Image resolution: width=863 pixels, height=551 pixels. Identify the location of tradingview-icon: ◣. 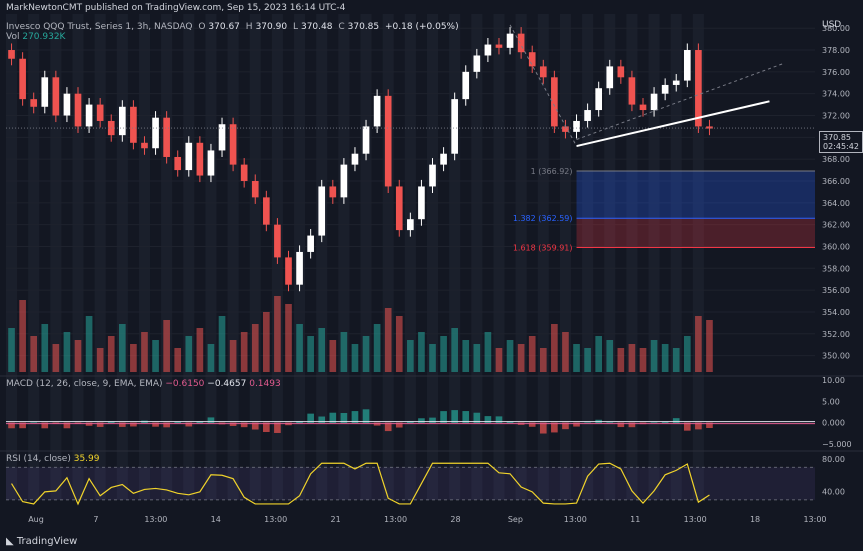
(10, 541).